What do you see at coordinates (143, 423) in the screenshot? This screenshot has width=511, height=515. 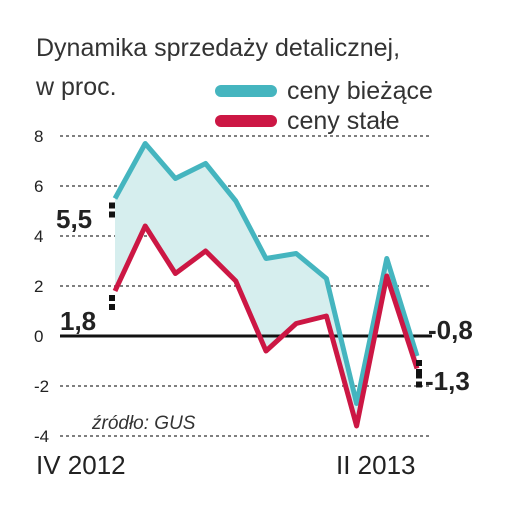 I see `source-note: źródło: GUS` at bounding box center [143, 423].